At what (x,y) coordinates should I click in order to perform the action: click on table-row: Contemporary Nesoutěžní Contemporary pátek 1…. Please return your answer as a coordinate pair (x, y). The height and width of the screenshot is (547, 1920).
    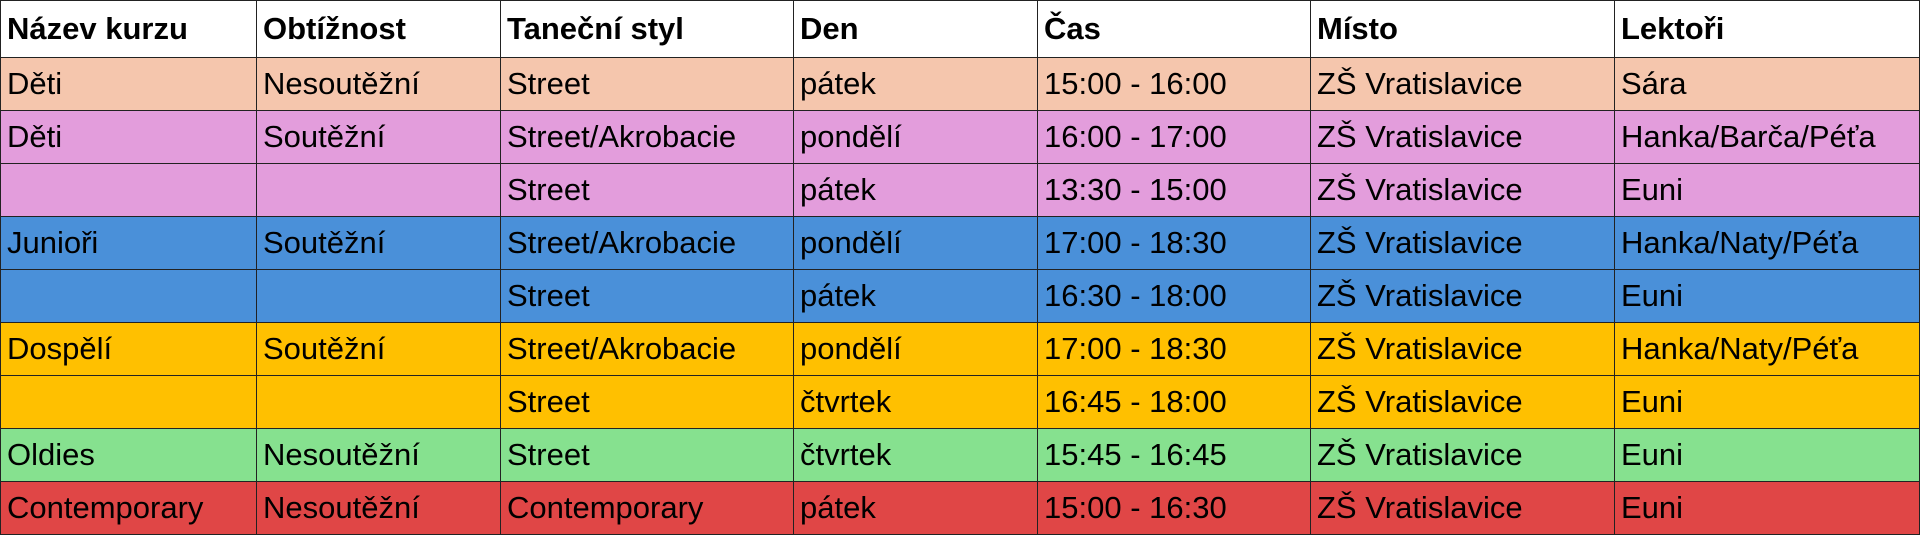
    Looking at the image, I should click on (960, 508).